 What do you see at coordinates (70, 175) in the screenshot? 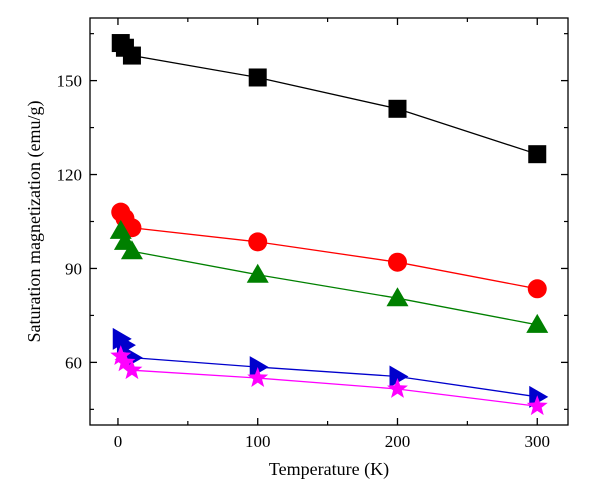
I see `y-tick-label: 120` at bounding box center [70, 175].